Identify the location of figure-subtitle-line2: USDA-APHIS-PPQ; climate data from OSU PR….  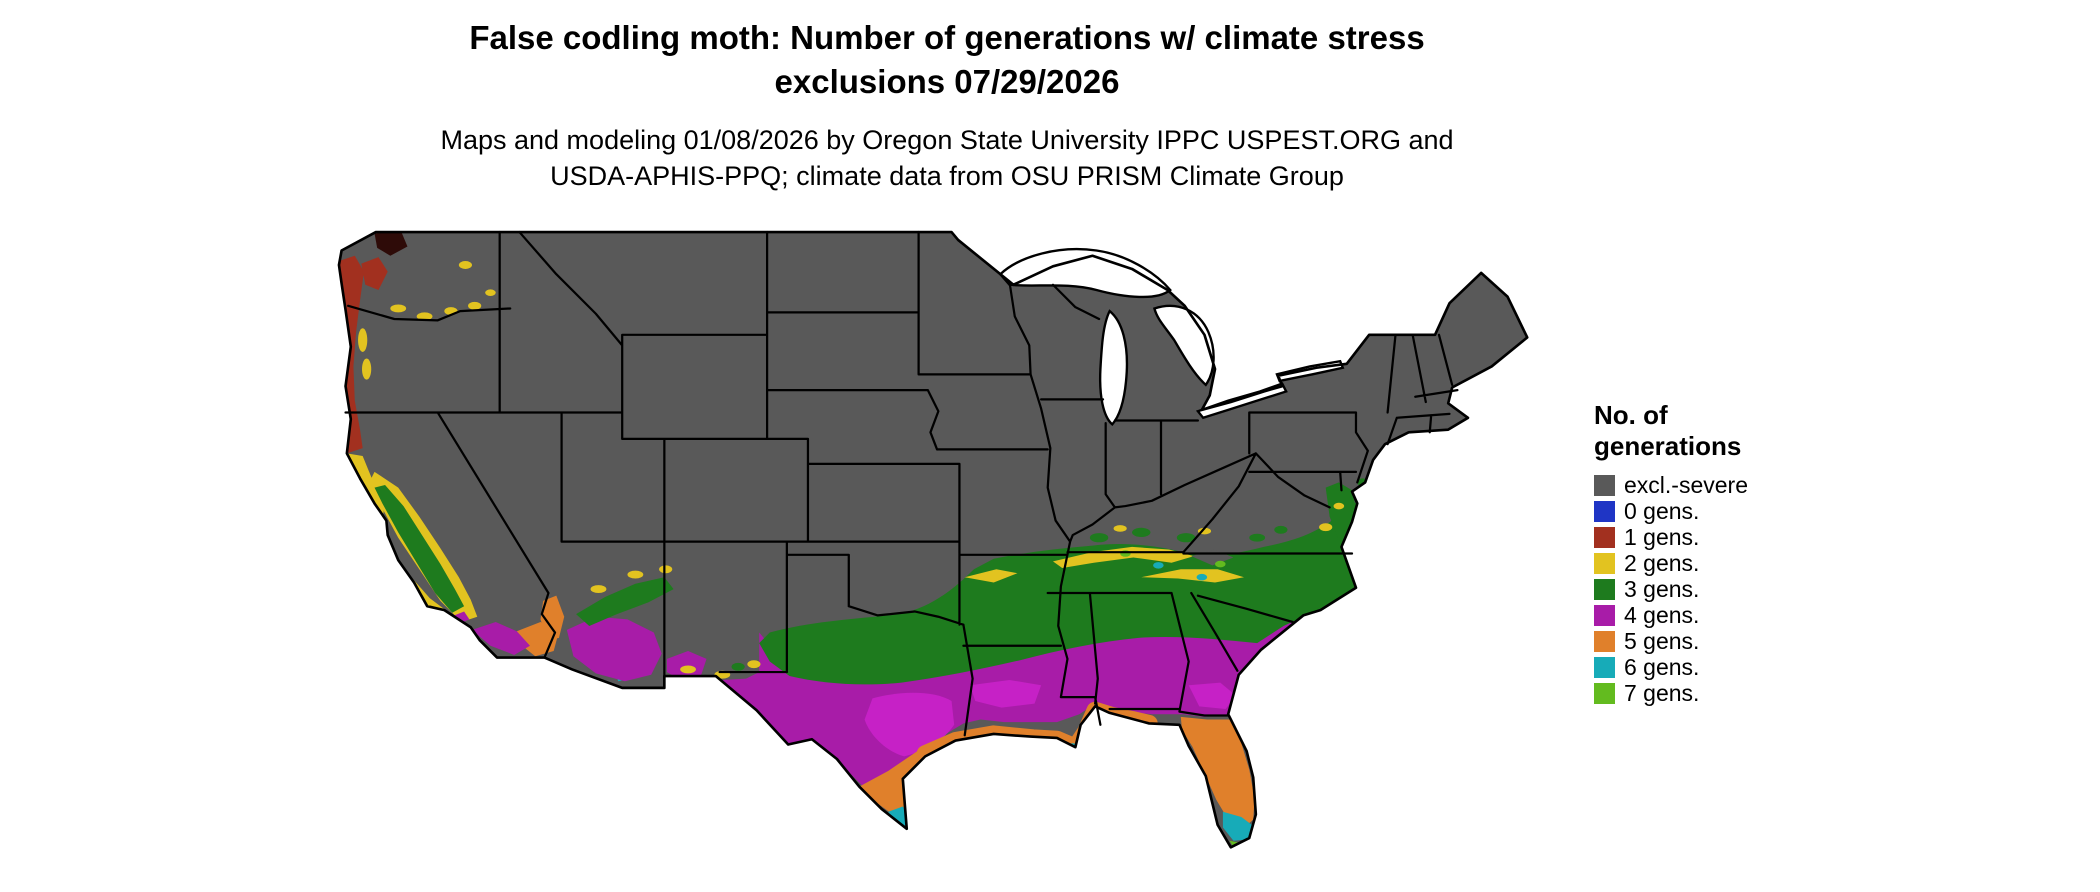
(947, 176).